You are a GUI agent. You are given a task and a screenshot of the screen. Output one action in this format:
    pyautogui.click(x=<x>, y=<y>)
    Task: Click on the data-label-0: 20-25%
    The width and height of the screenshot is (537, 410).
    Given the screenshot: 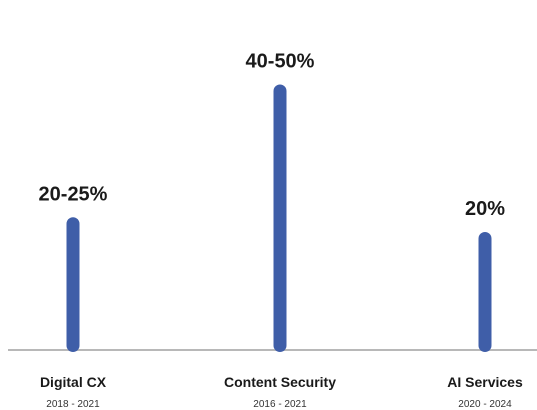 What is the action you would take?
    pyautogui.click(x=73, y=194)
    